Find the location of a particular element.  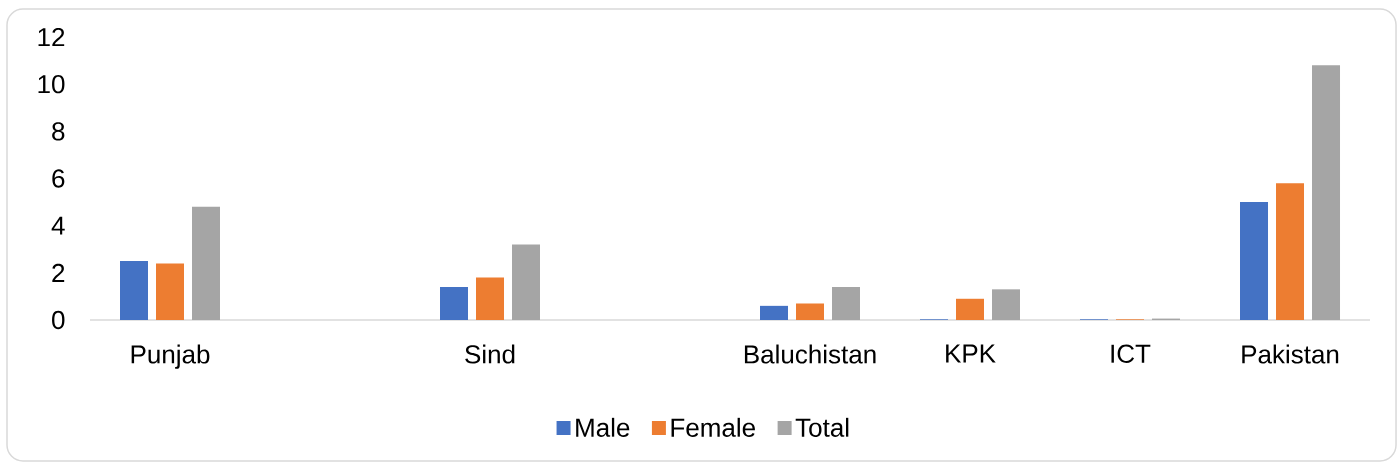

x-tick-label: Punjab is located at coordinates (170, 356).